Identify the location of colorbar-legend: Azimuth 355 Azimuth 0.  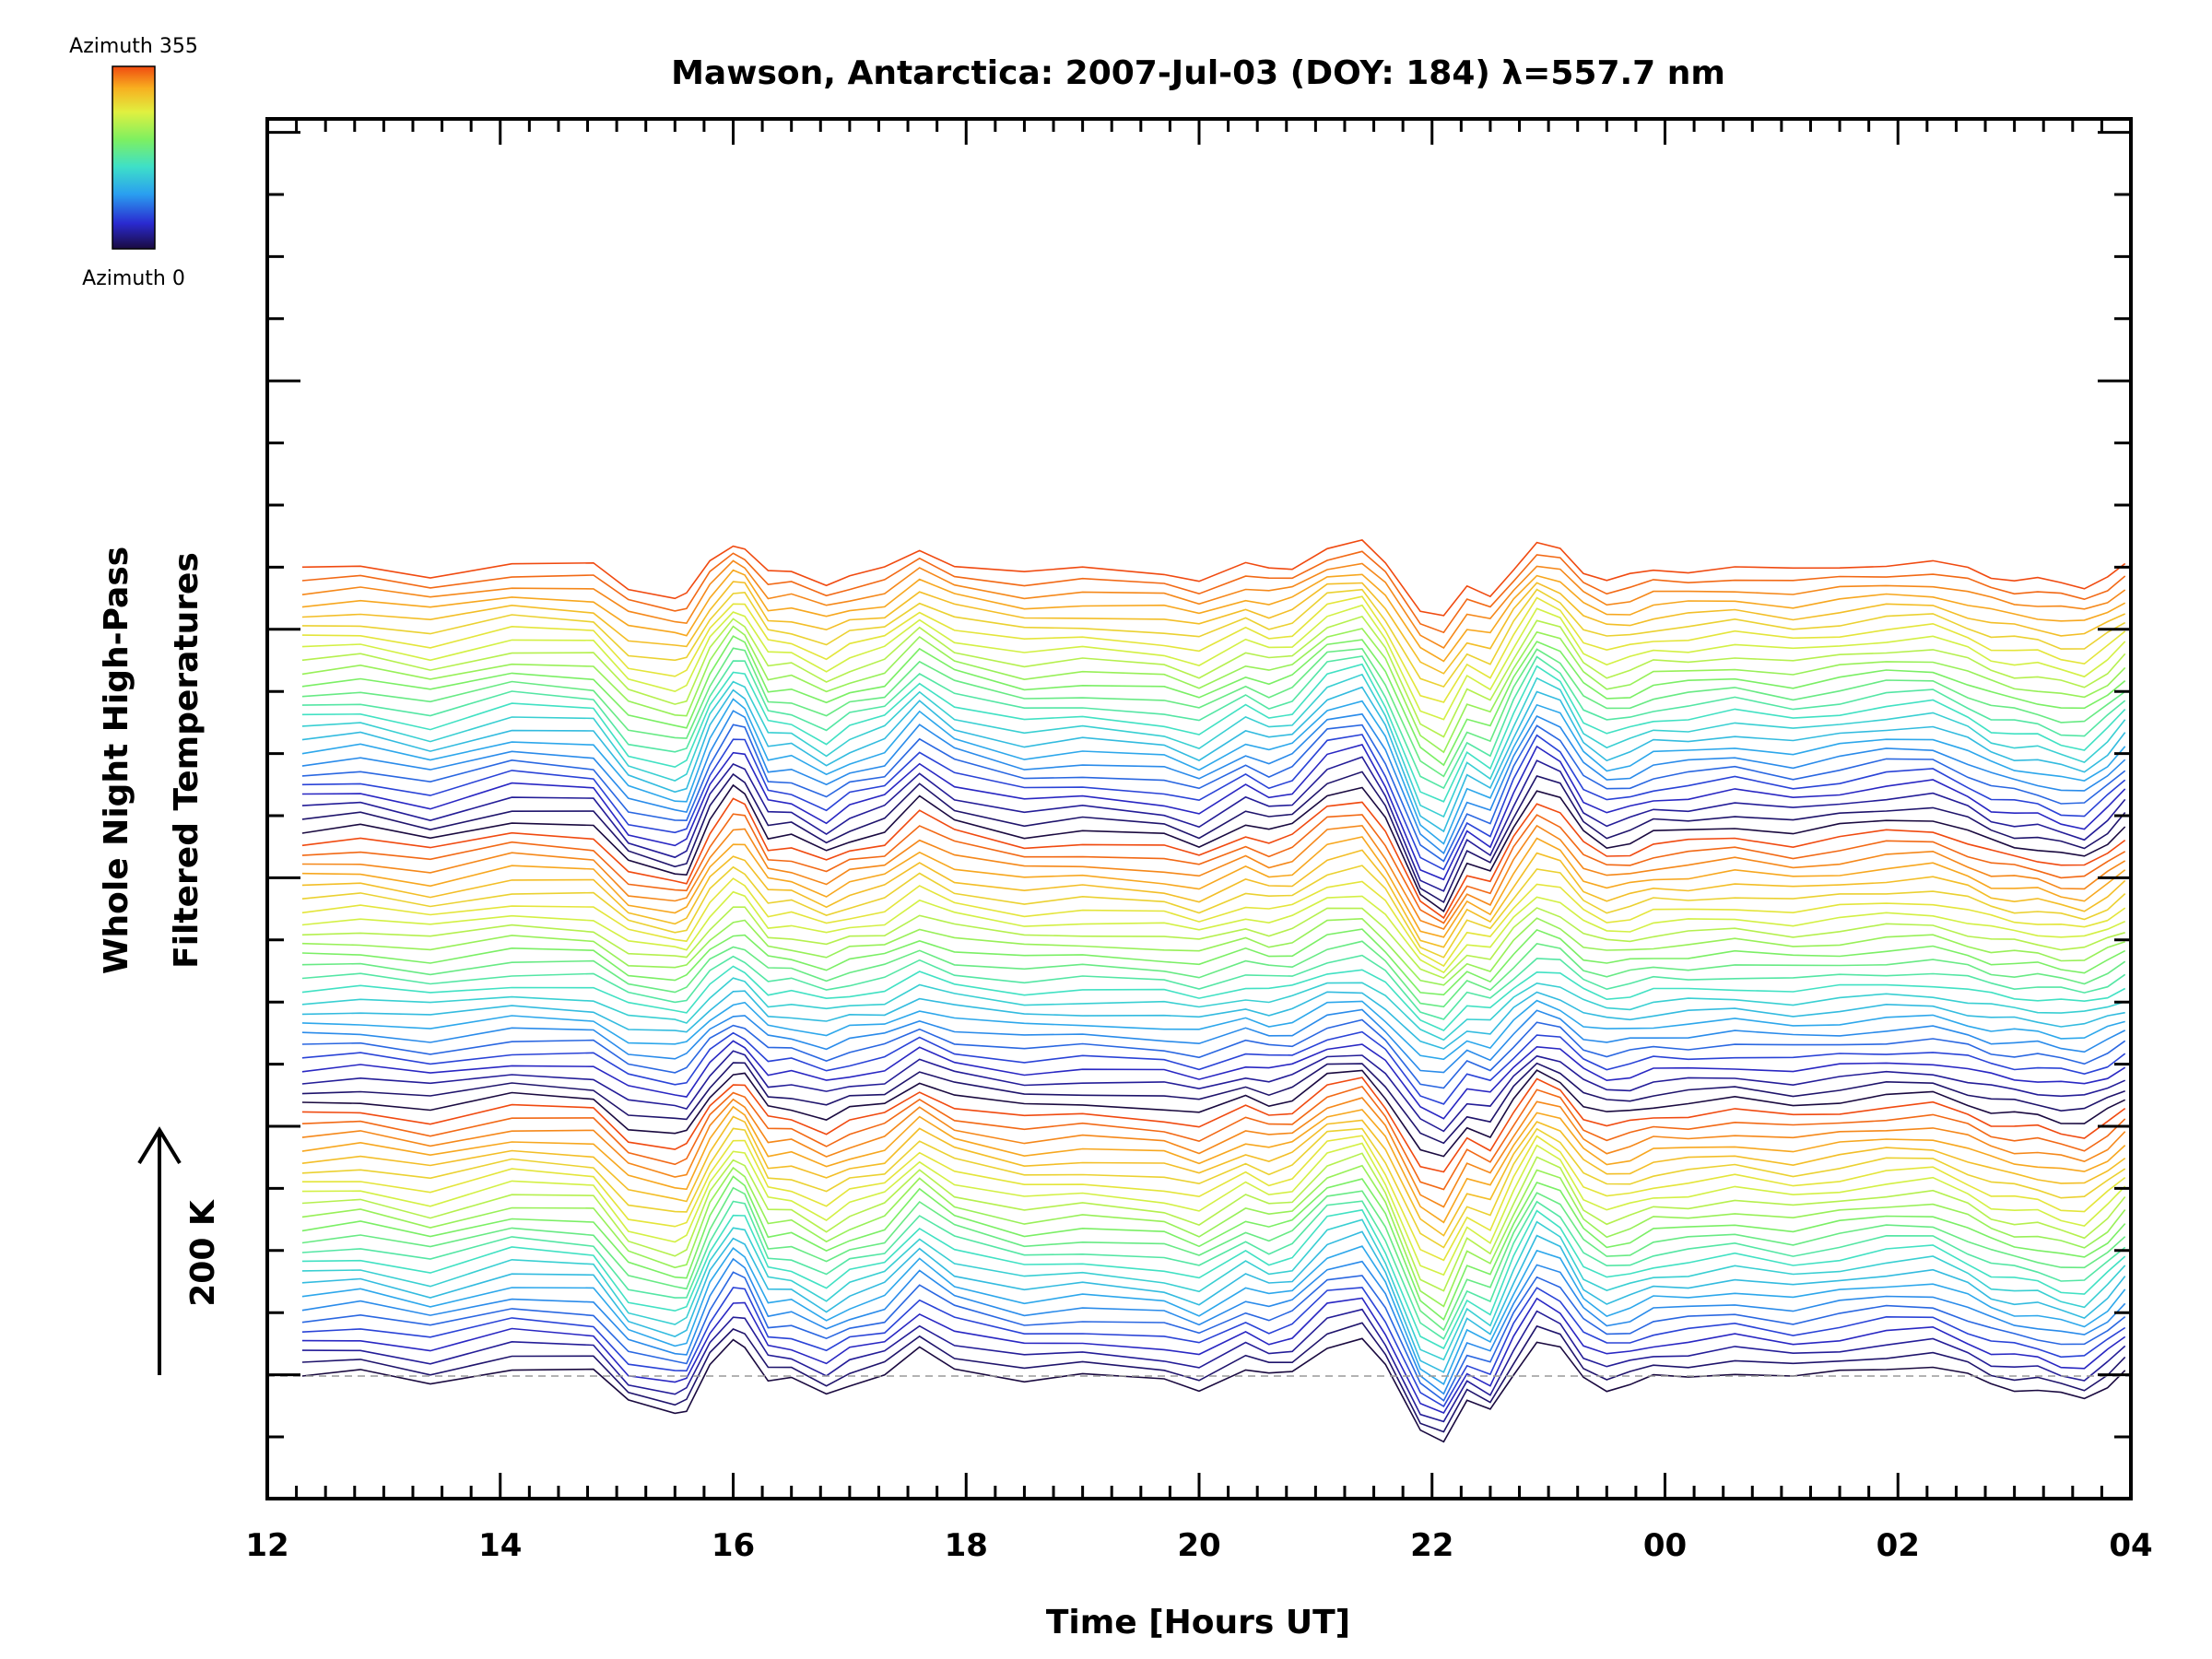
(133, 162).